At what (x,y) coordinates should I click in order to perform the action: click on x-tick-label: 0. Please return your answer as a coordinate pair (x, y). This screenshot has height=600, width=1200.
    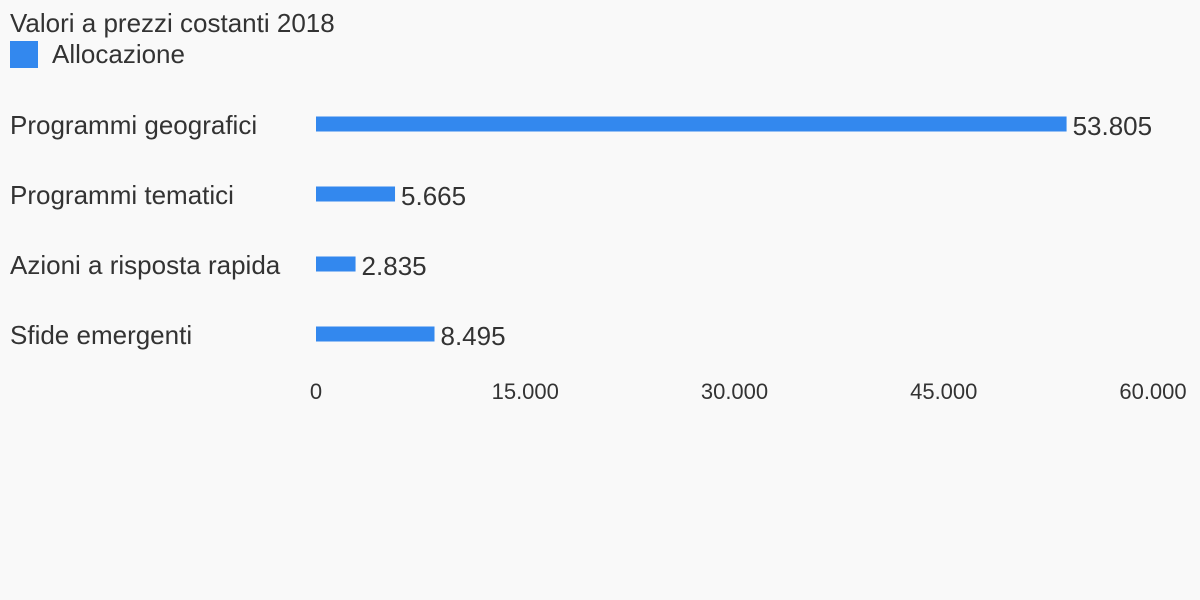
    Looking at the image, I should click on (316, 391).